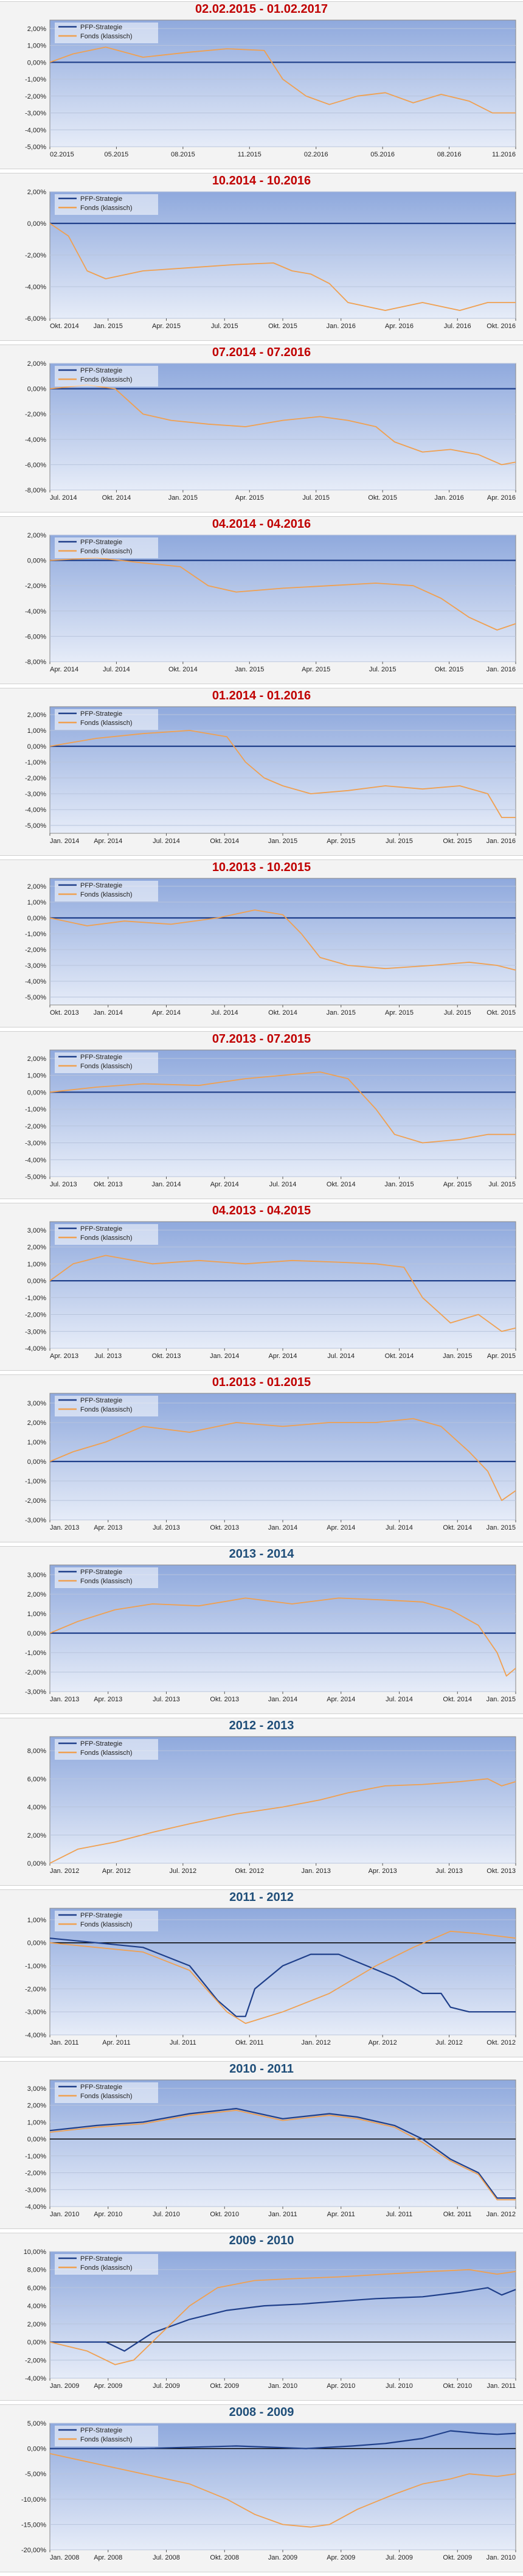 This screenshot has width=523, height=2576. Describe the element at coordinates (261, 2240) in the screenshot. I see `chart-title: 2009 - 2010` at that location.